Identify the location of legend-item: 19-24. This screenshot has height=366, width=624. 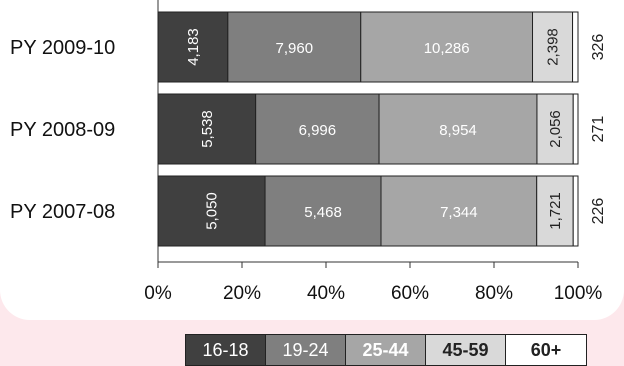
(306, 350).